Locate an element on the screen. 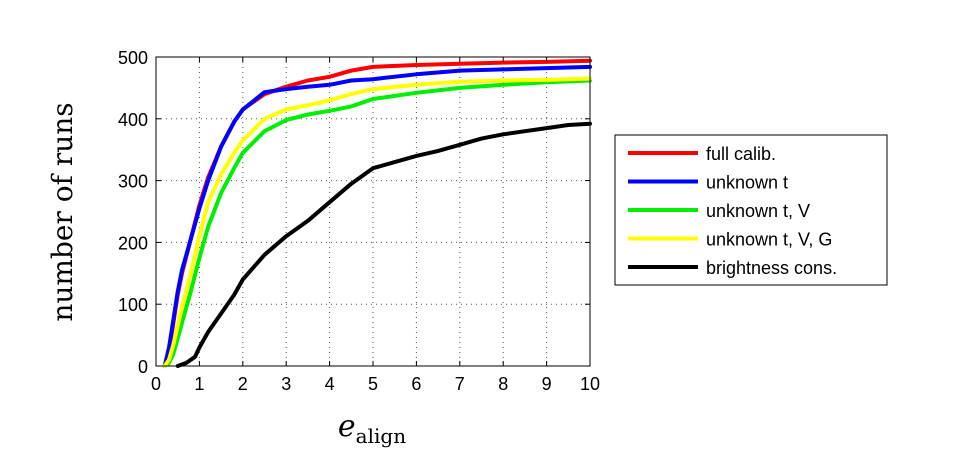 This screenshot has height=463, width=979. x-tick-label: 7 is located at coordinates (460, 384).